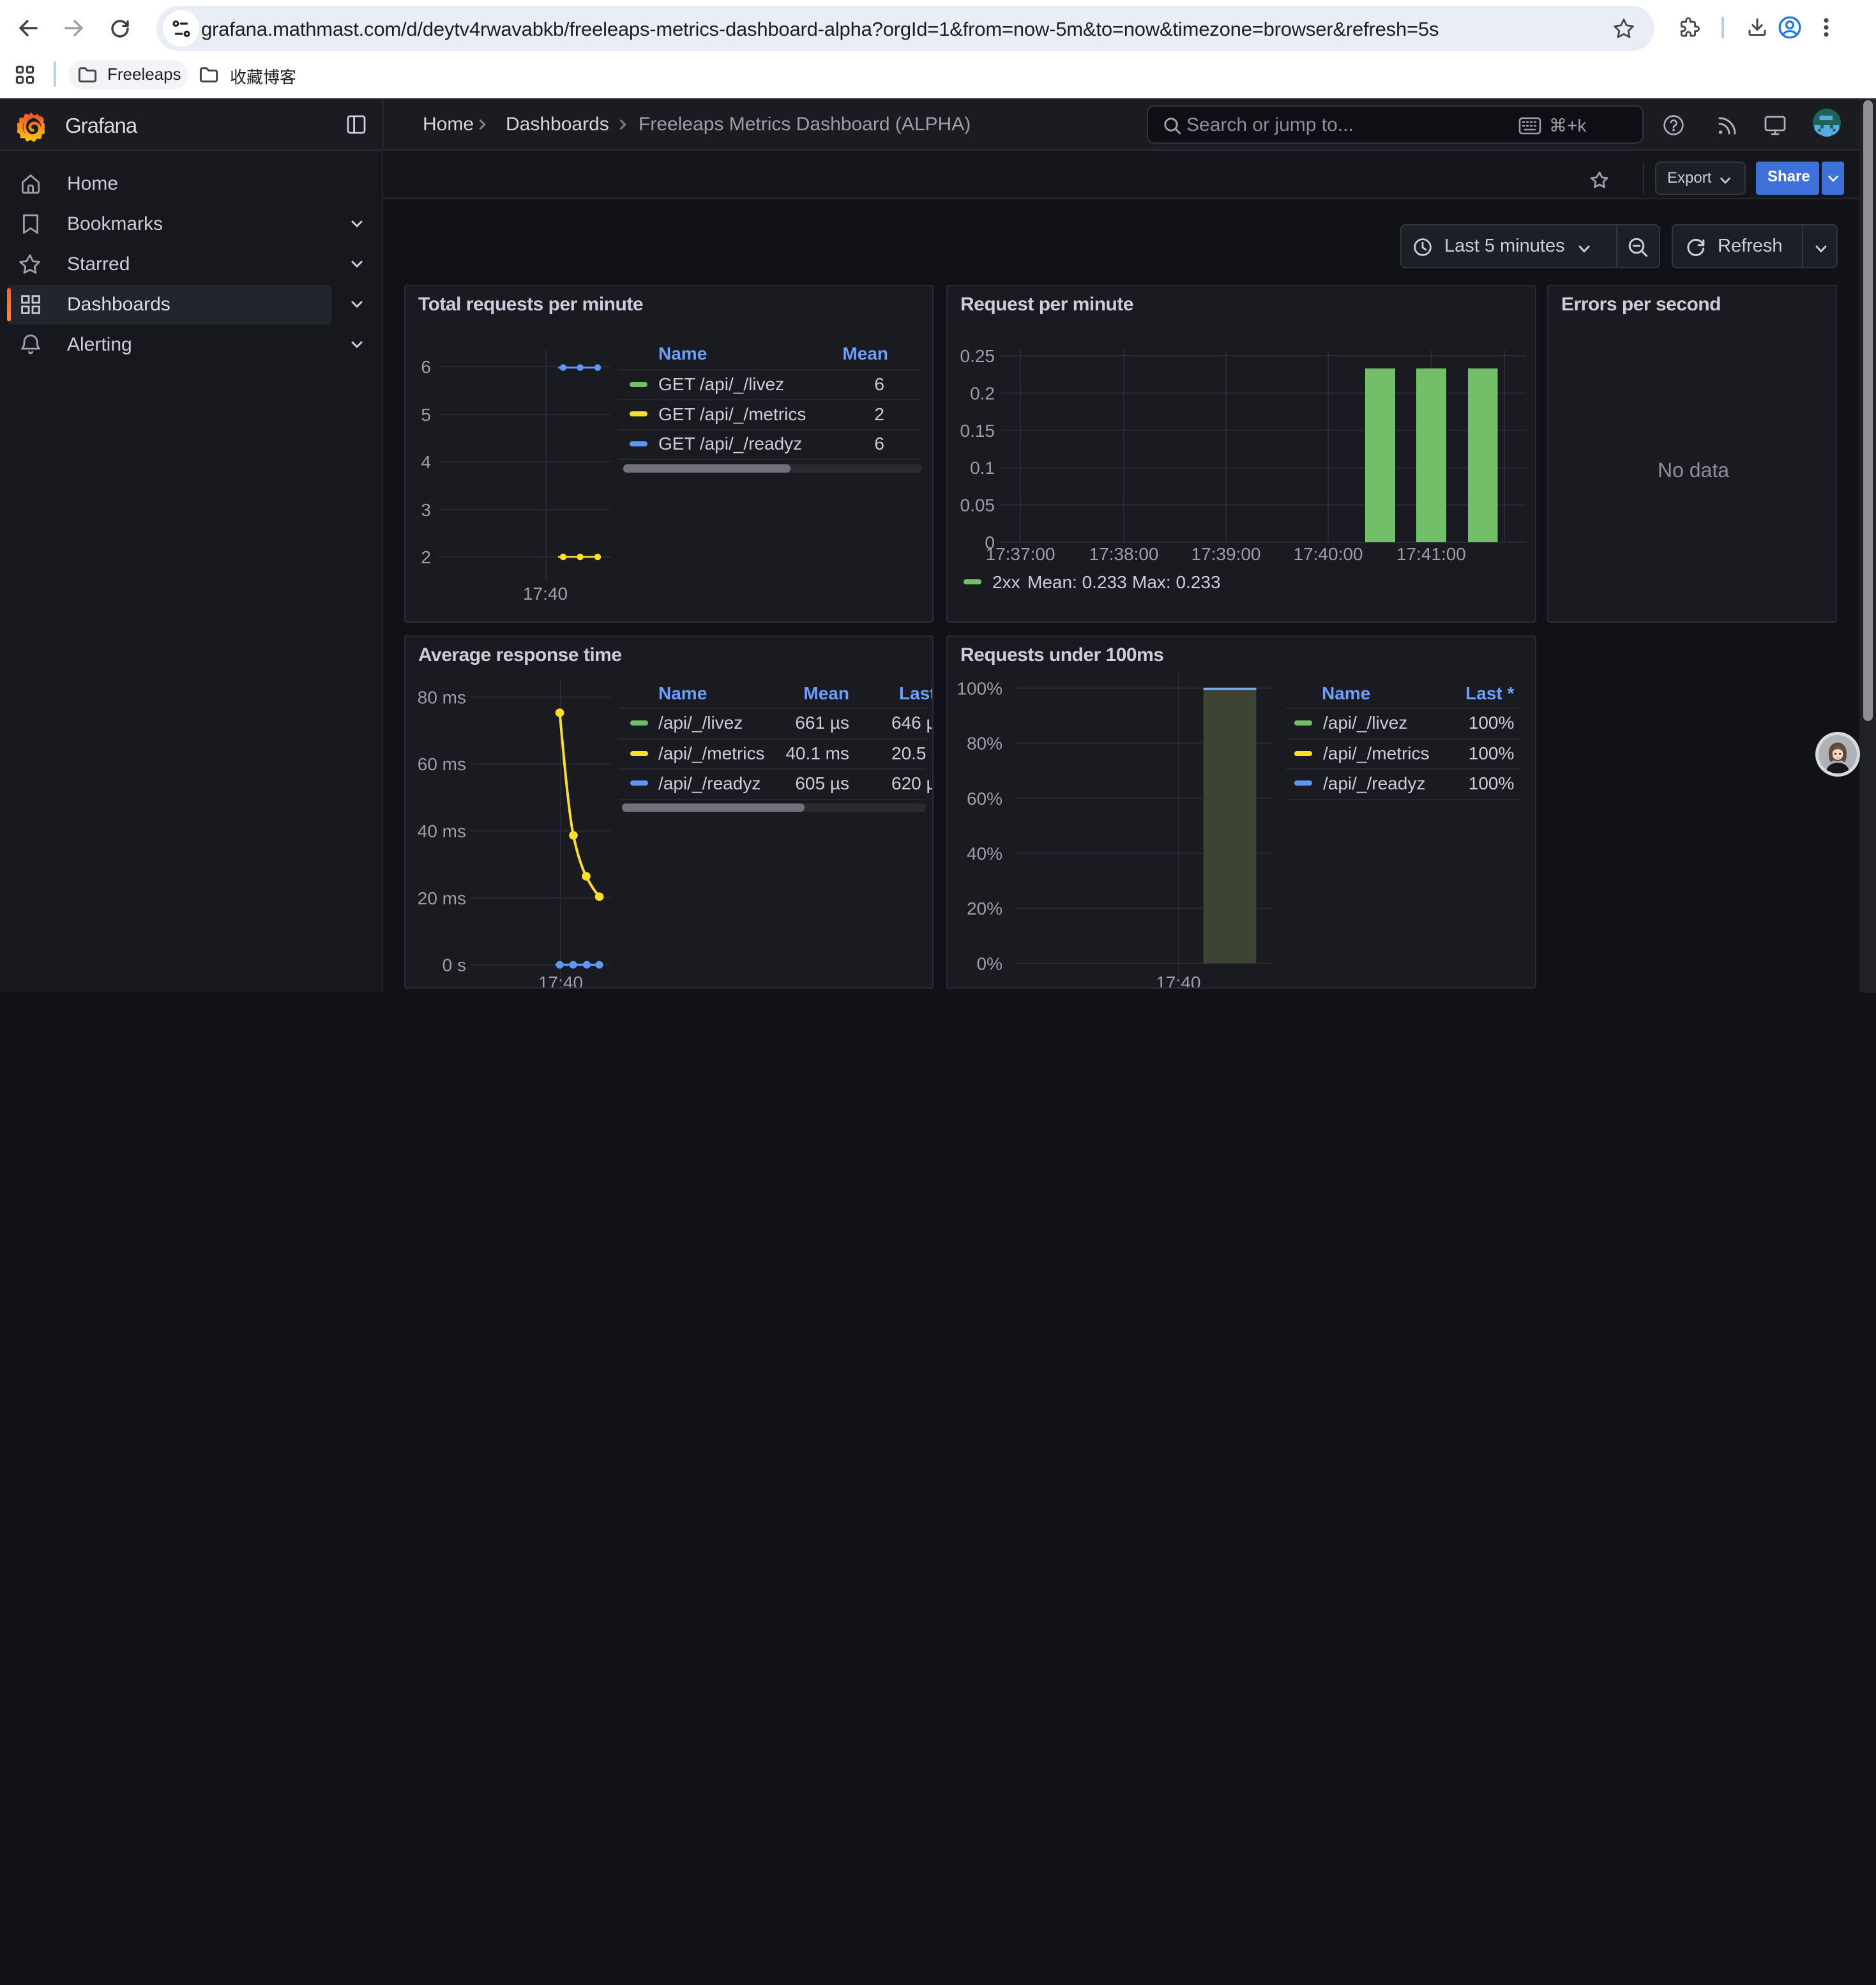  Describe the element at coordinates (1328, 554) in the screenshot. I see `svg-text: 17:40:00` at that location.